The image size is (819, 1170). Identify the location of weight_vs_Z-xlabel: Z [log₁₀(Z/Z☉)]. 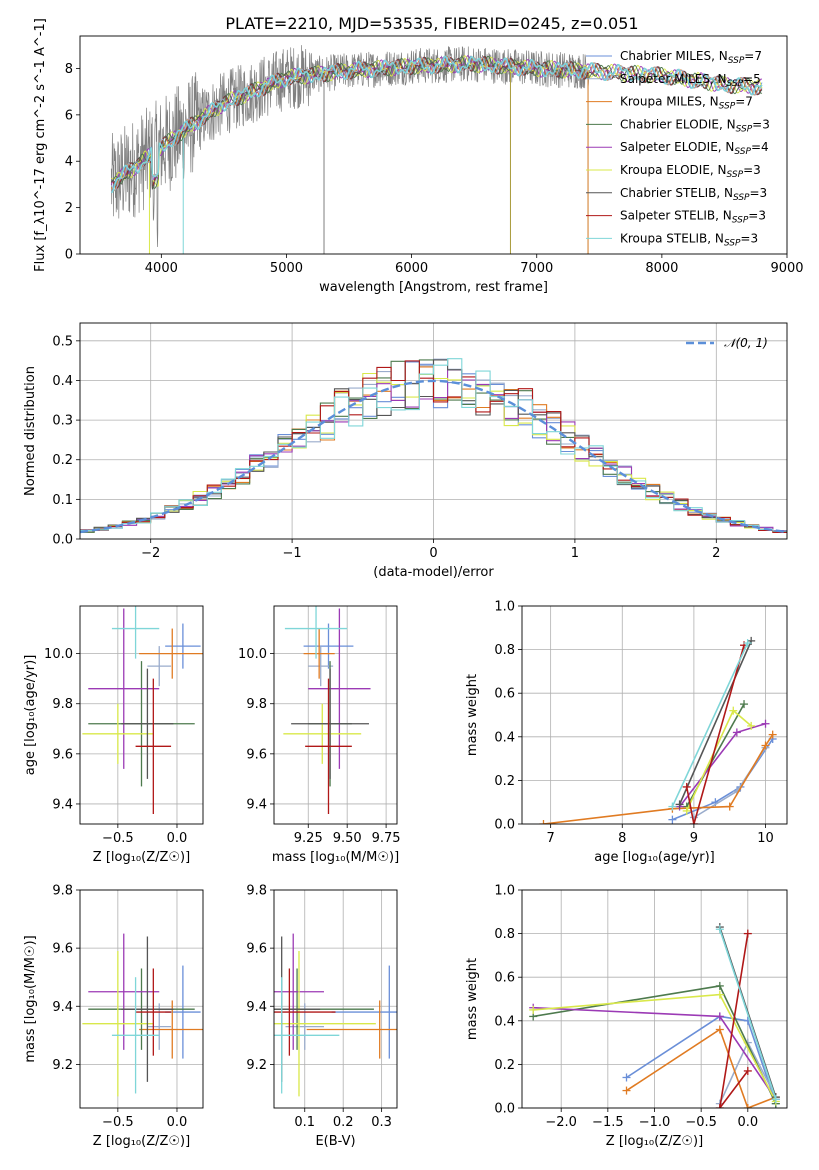
(654, 1141).